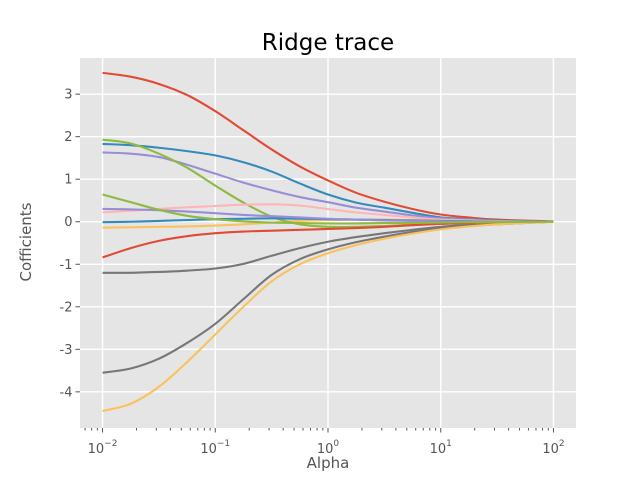  I want to click on x-axis-label: Alpha, so click(328, 463).